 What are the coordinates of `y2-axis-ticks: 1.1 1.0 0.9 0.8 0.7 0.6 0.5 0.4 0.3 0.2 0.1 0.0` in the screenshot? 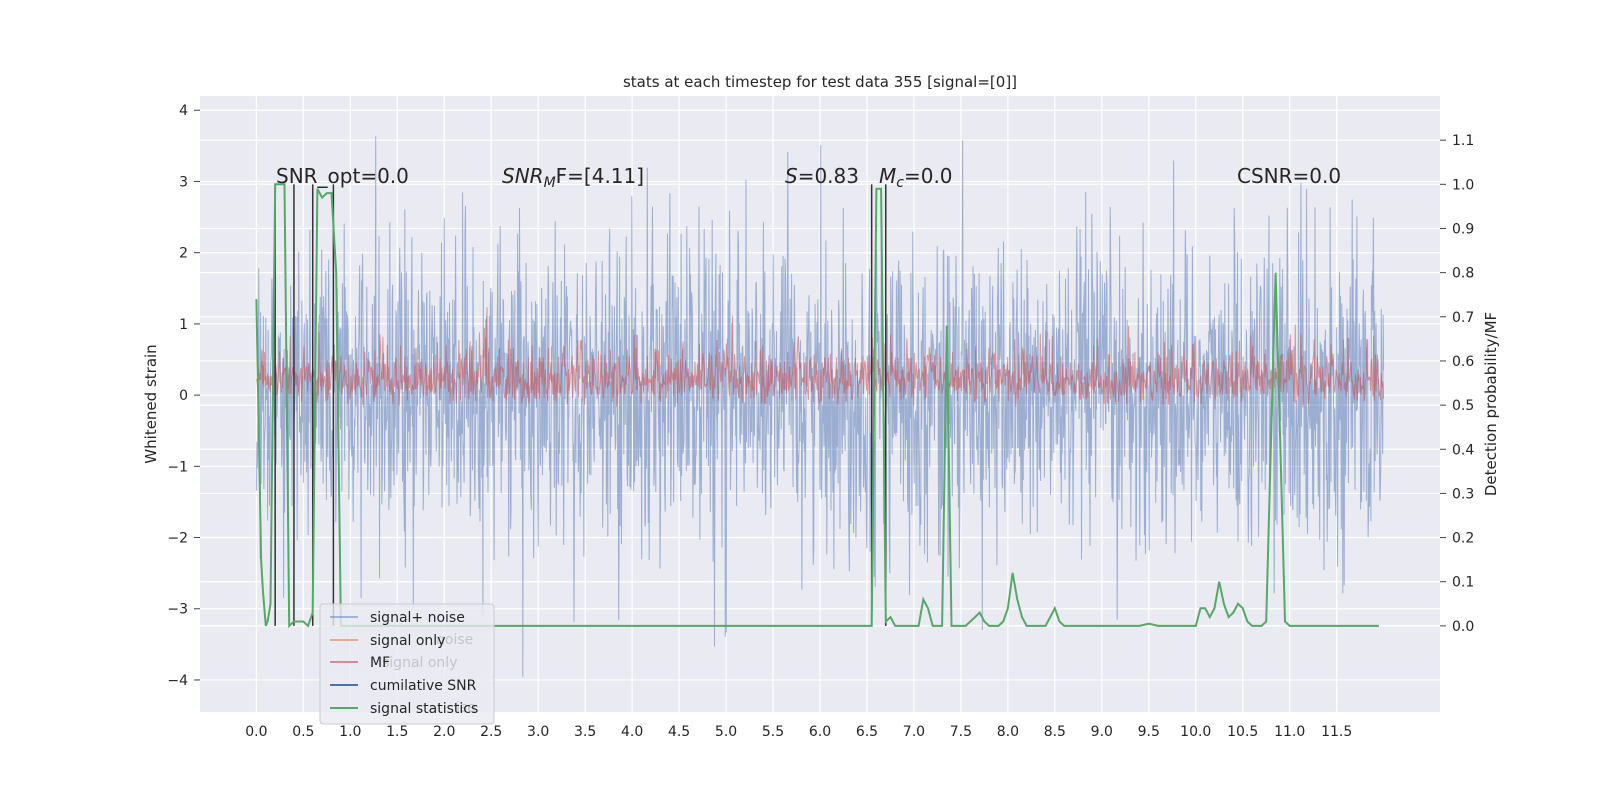 It's located at (1457, 384).